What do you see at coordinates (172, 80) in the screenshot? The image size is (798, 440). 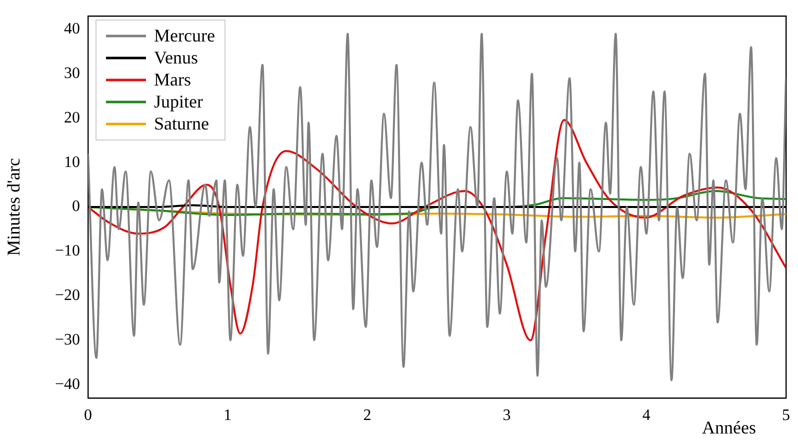 I see `legend-label: Mars` at bounding box center [172, 80].